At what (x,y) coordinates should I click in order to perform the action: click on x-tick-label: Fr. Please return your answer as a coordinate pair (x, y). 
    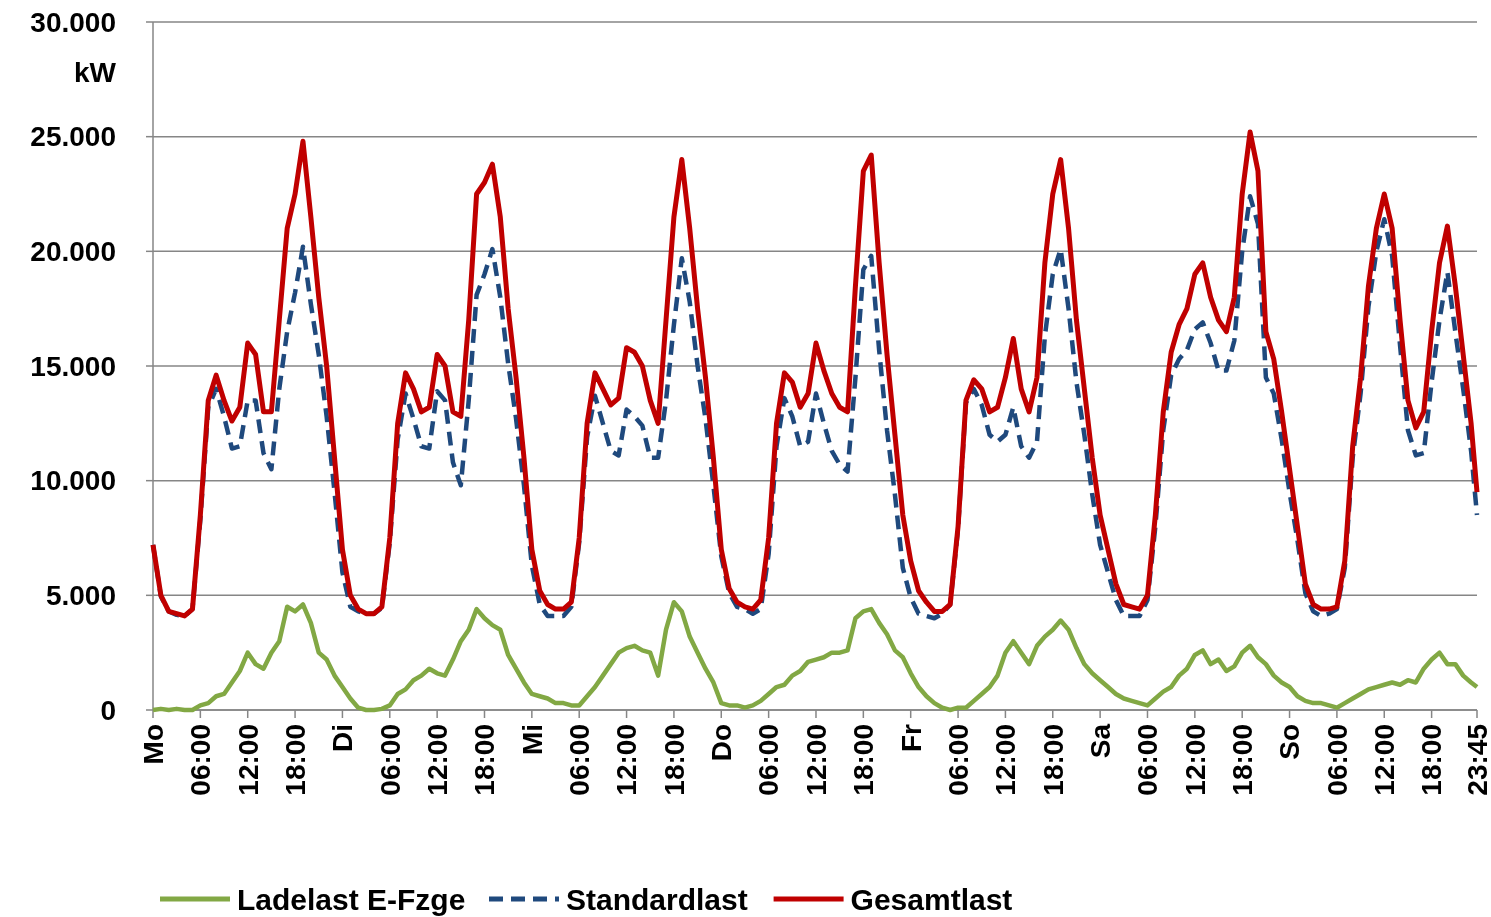
    Looking at the image, I should click on (911, 737).